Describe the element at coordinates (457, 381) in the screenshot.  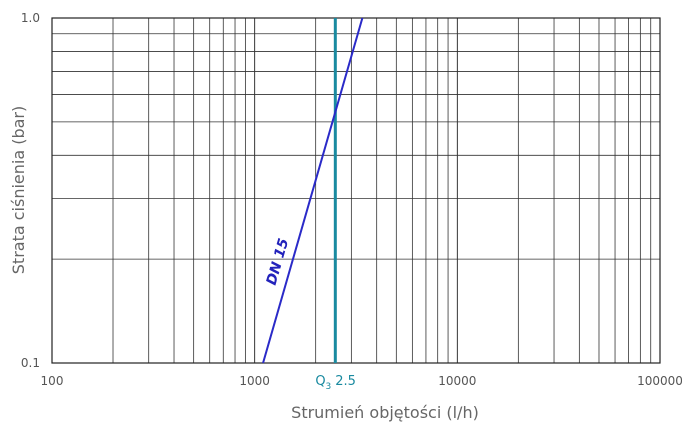
I see `x-tick-label: 10000` at that location.